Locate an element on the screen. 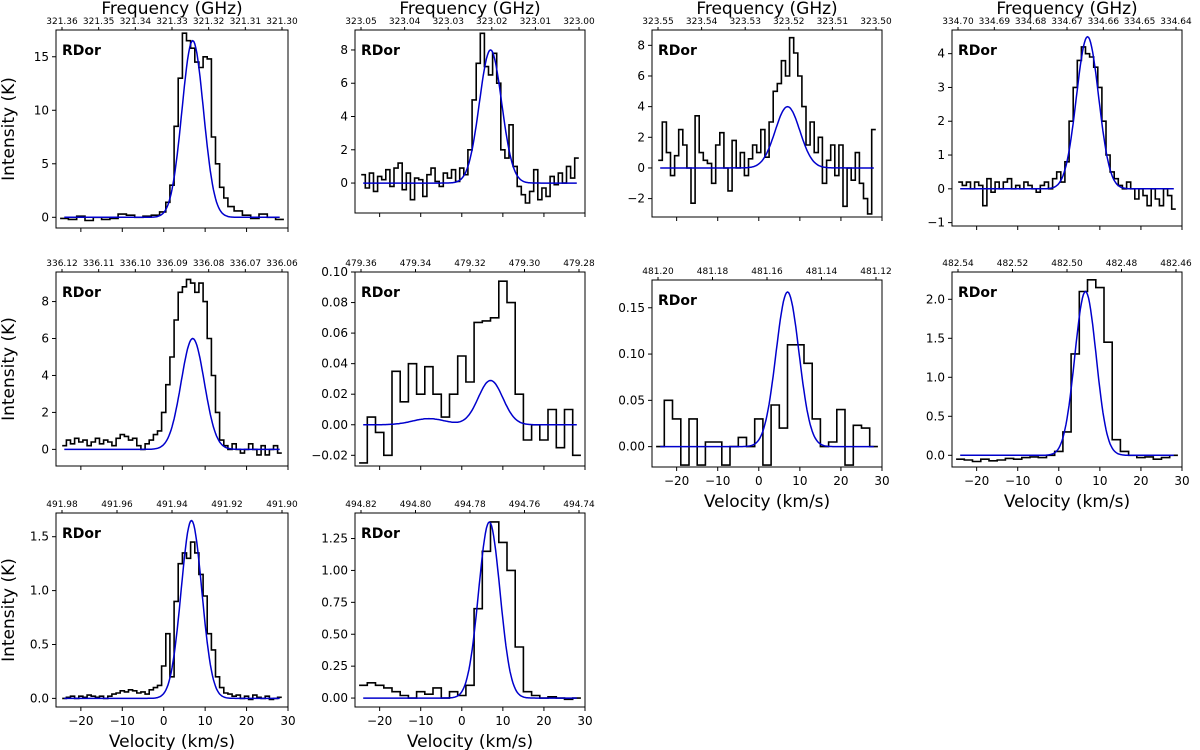 The image size is (1200, 750). freq-tick-label: 494.82 is located at coordinates (361, 505).